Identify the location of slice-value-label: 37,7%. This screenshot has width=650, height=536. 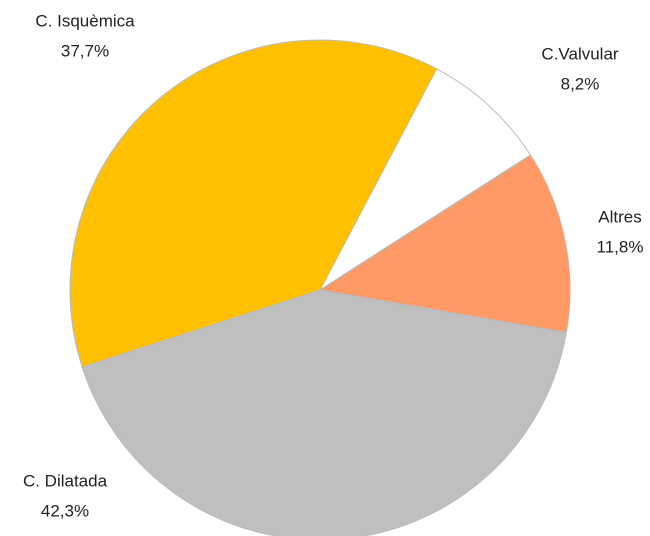
(85, 50).